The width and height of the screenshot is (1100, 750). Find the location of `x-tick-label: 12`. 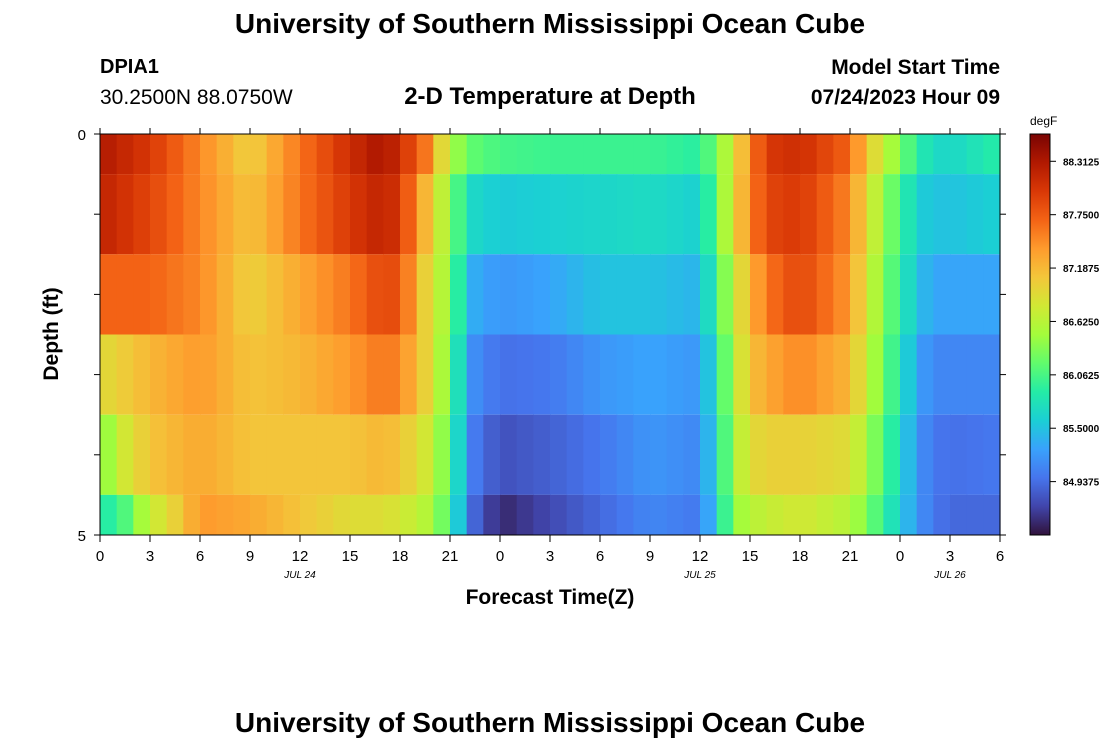

x-tick-label: 12 is located at coordinates (700, 556).